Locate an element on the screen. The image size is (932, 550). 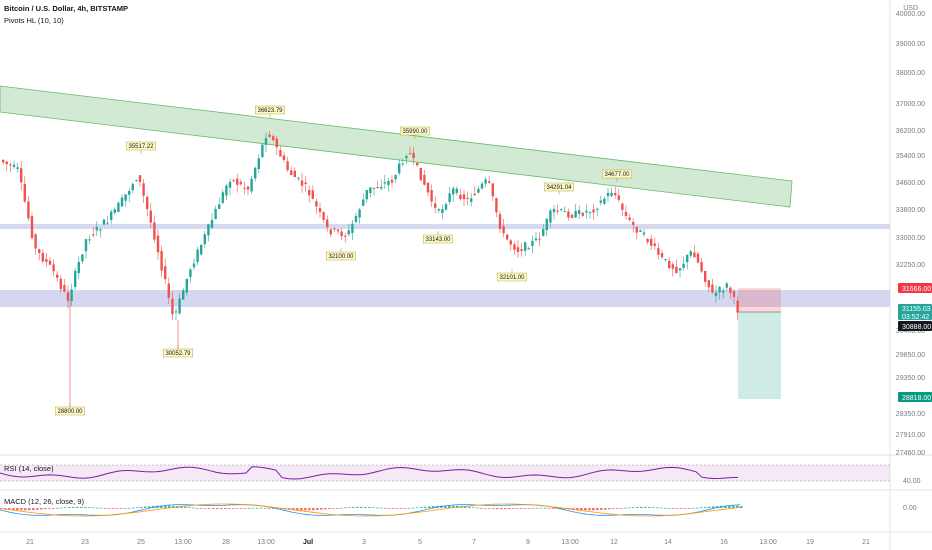
stop-price-text: 31666.00 is located at coordinates (916, 289).